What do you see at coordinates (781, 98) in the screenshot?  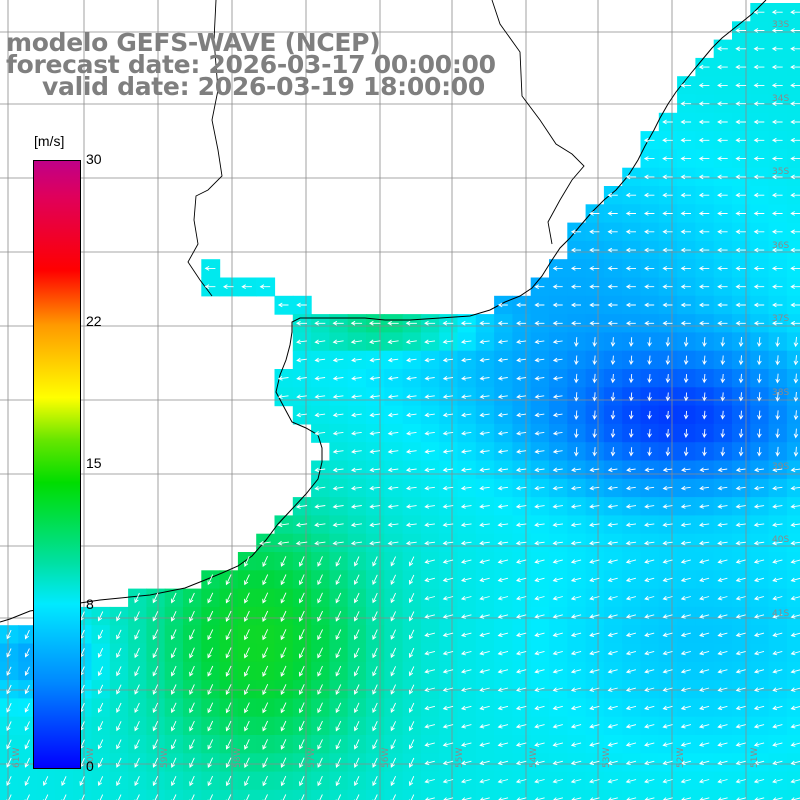 I see `latitude-label: 34S` at bounding box center [781, 98].